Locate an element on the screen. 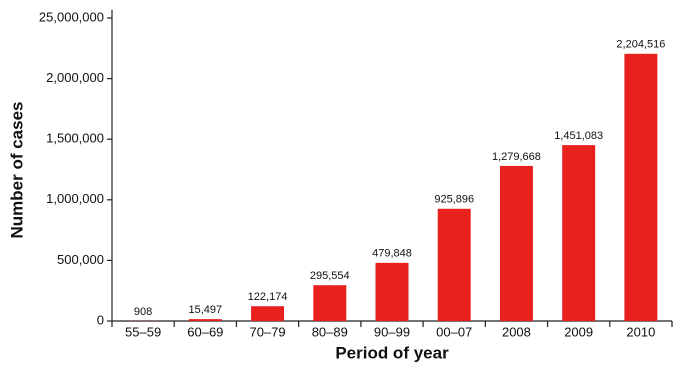 This screenshot has width=684, height=367. value-label: 1,451,083 is located at coordinates (578, 136).